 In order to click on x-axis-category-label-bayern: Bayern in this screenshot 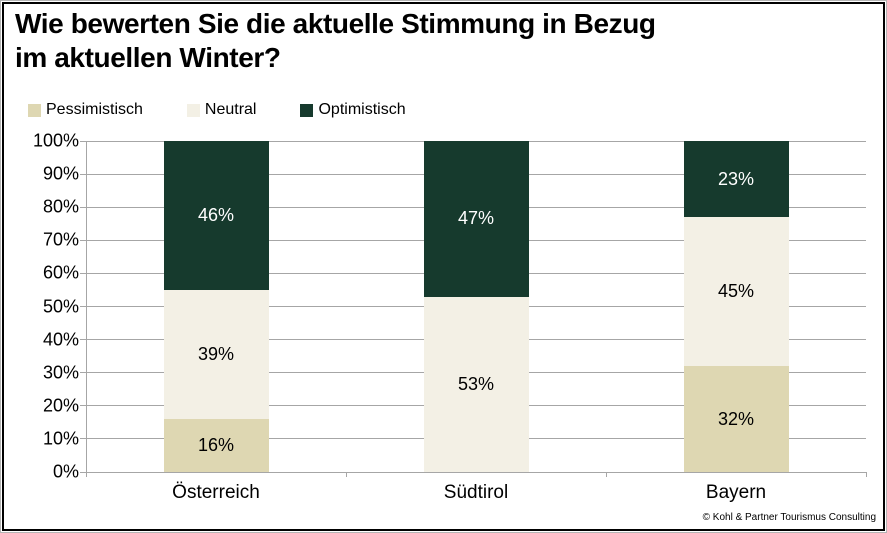, I will do `click(736, 492)`.